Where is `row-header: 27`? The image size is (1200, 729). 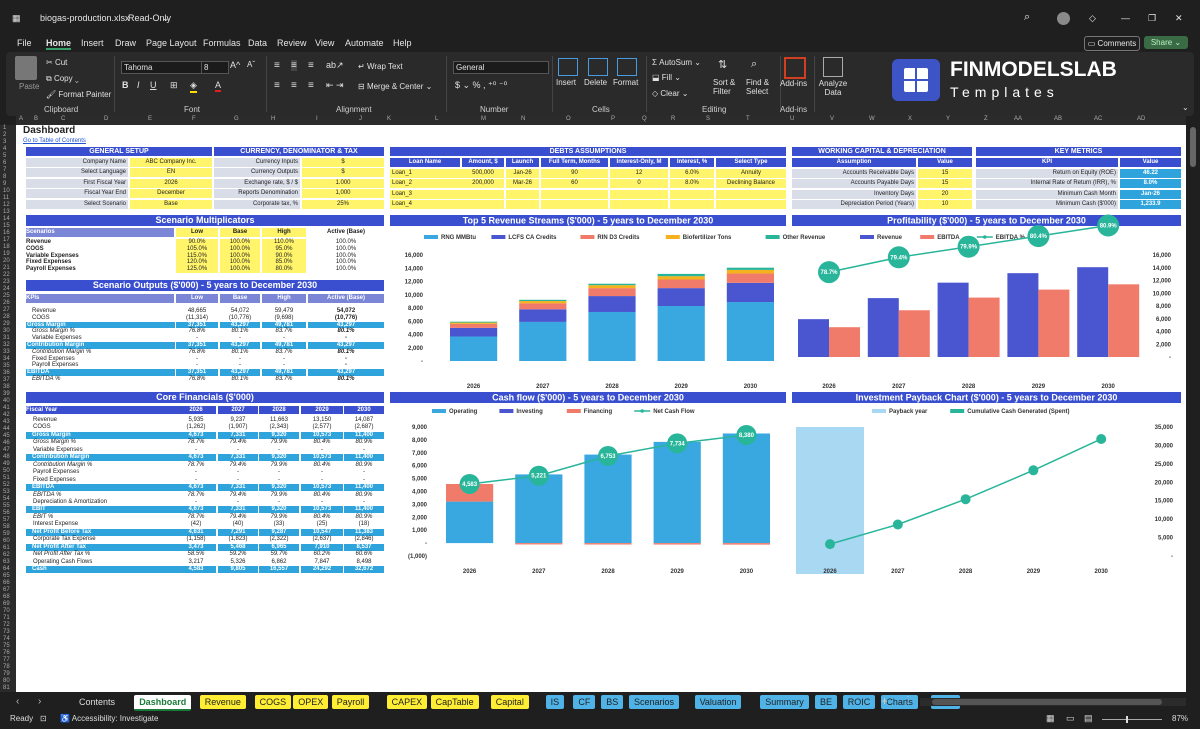
row-header: 27 is located at coordinates (6, 310).